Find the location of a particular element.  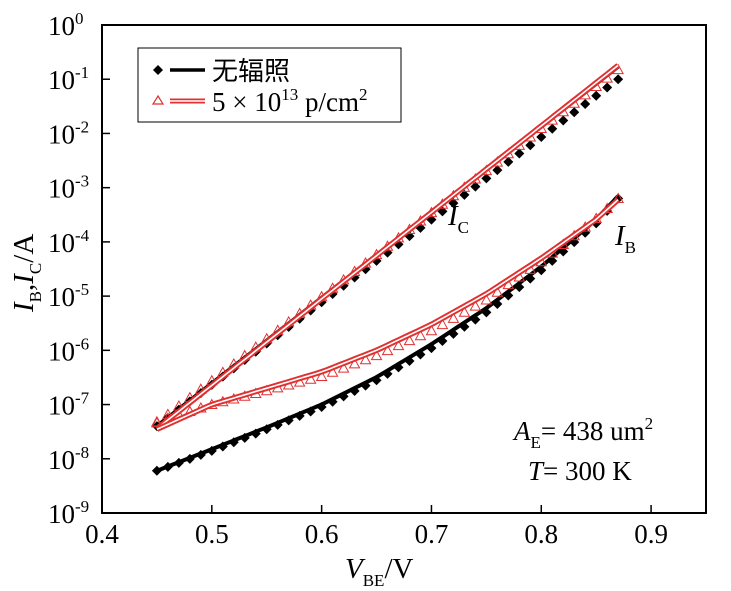

x-axis-label: VBE/V is located at coordinates (379, 571).